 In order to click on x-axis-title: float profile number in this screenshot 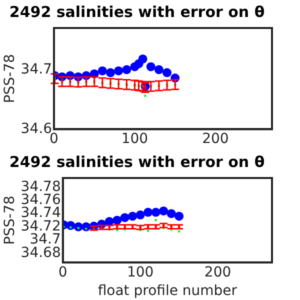, I will do `click(168, 291)`.